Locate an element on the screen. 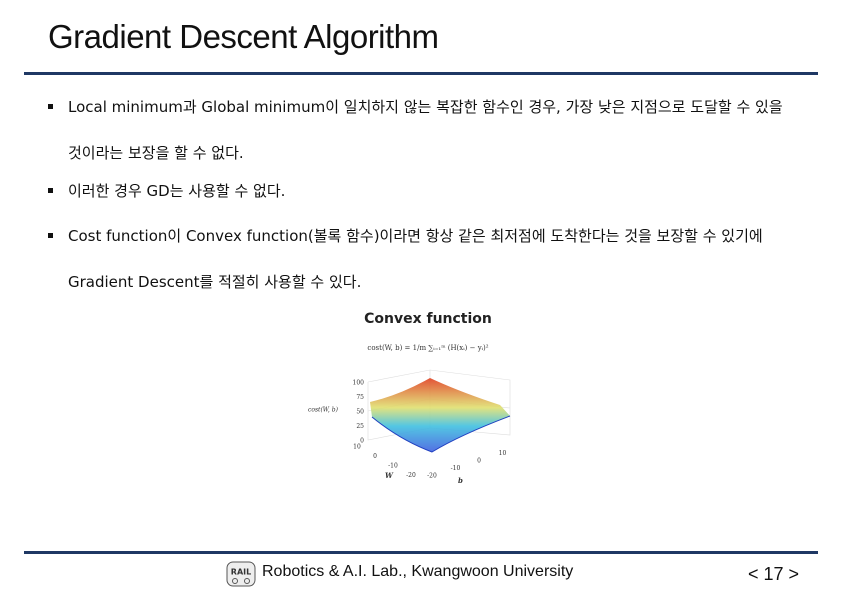 Image resolution: width=842 pixels, height=595 pixels. surface is located at coordinates (440, 415).